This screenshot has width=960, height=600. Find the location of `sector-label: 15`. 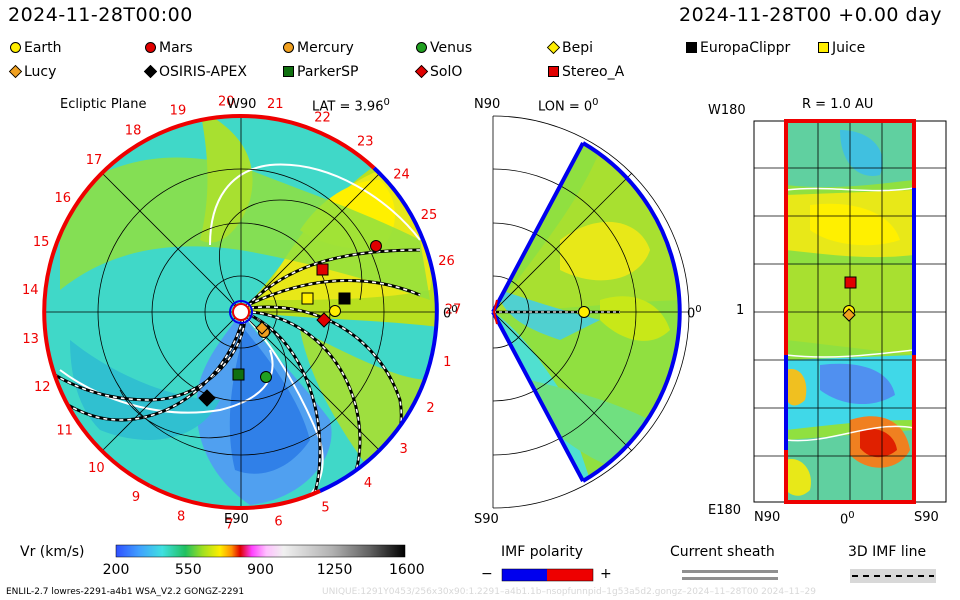

sector-label: 15 is located at coordinates (41, 242).